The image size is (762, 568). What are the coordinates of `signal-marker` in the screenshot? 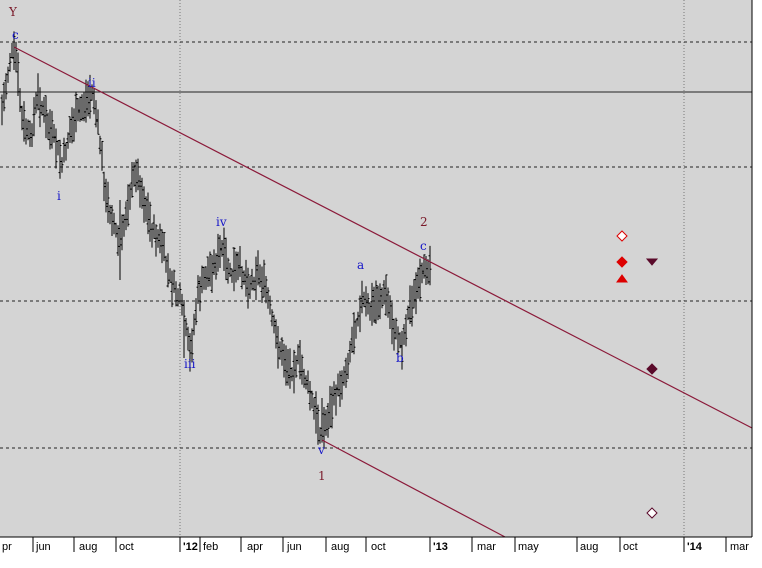 It's located at (622, 236).